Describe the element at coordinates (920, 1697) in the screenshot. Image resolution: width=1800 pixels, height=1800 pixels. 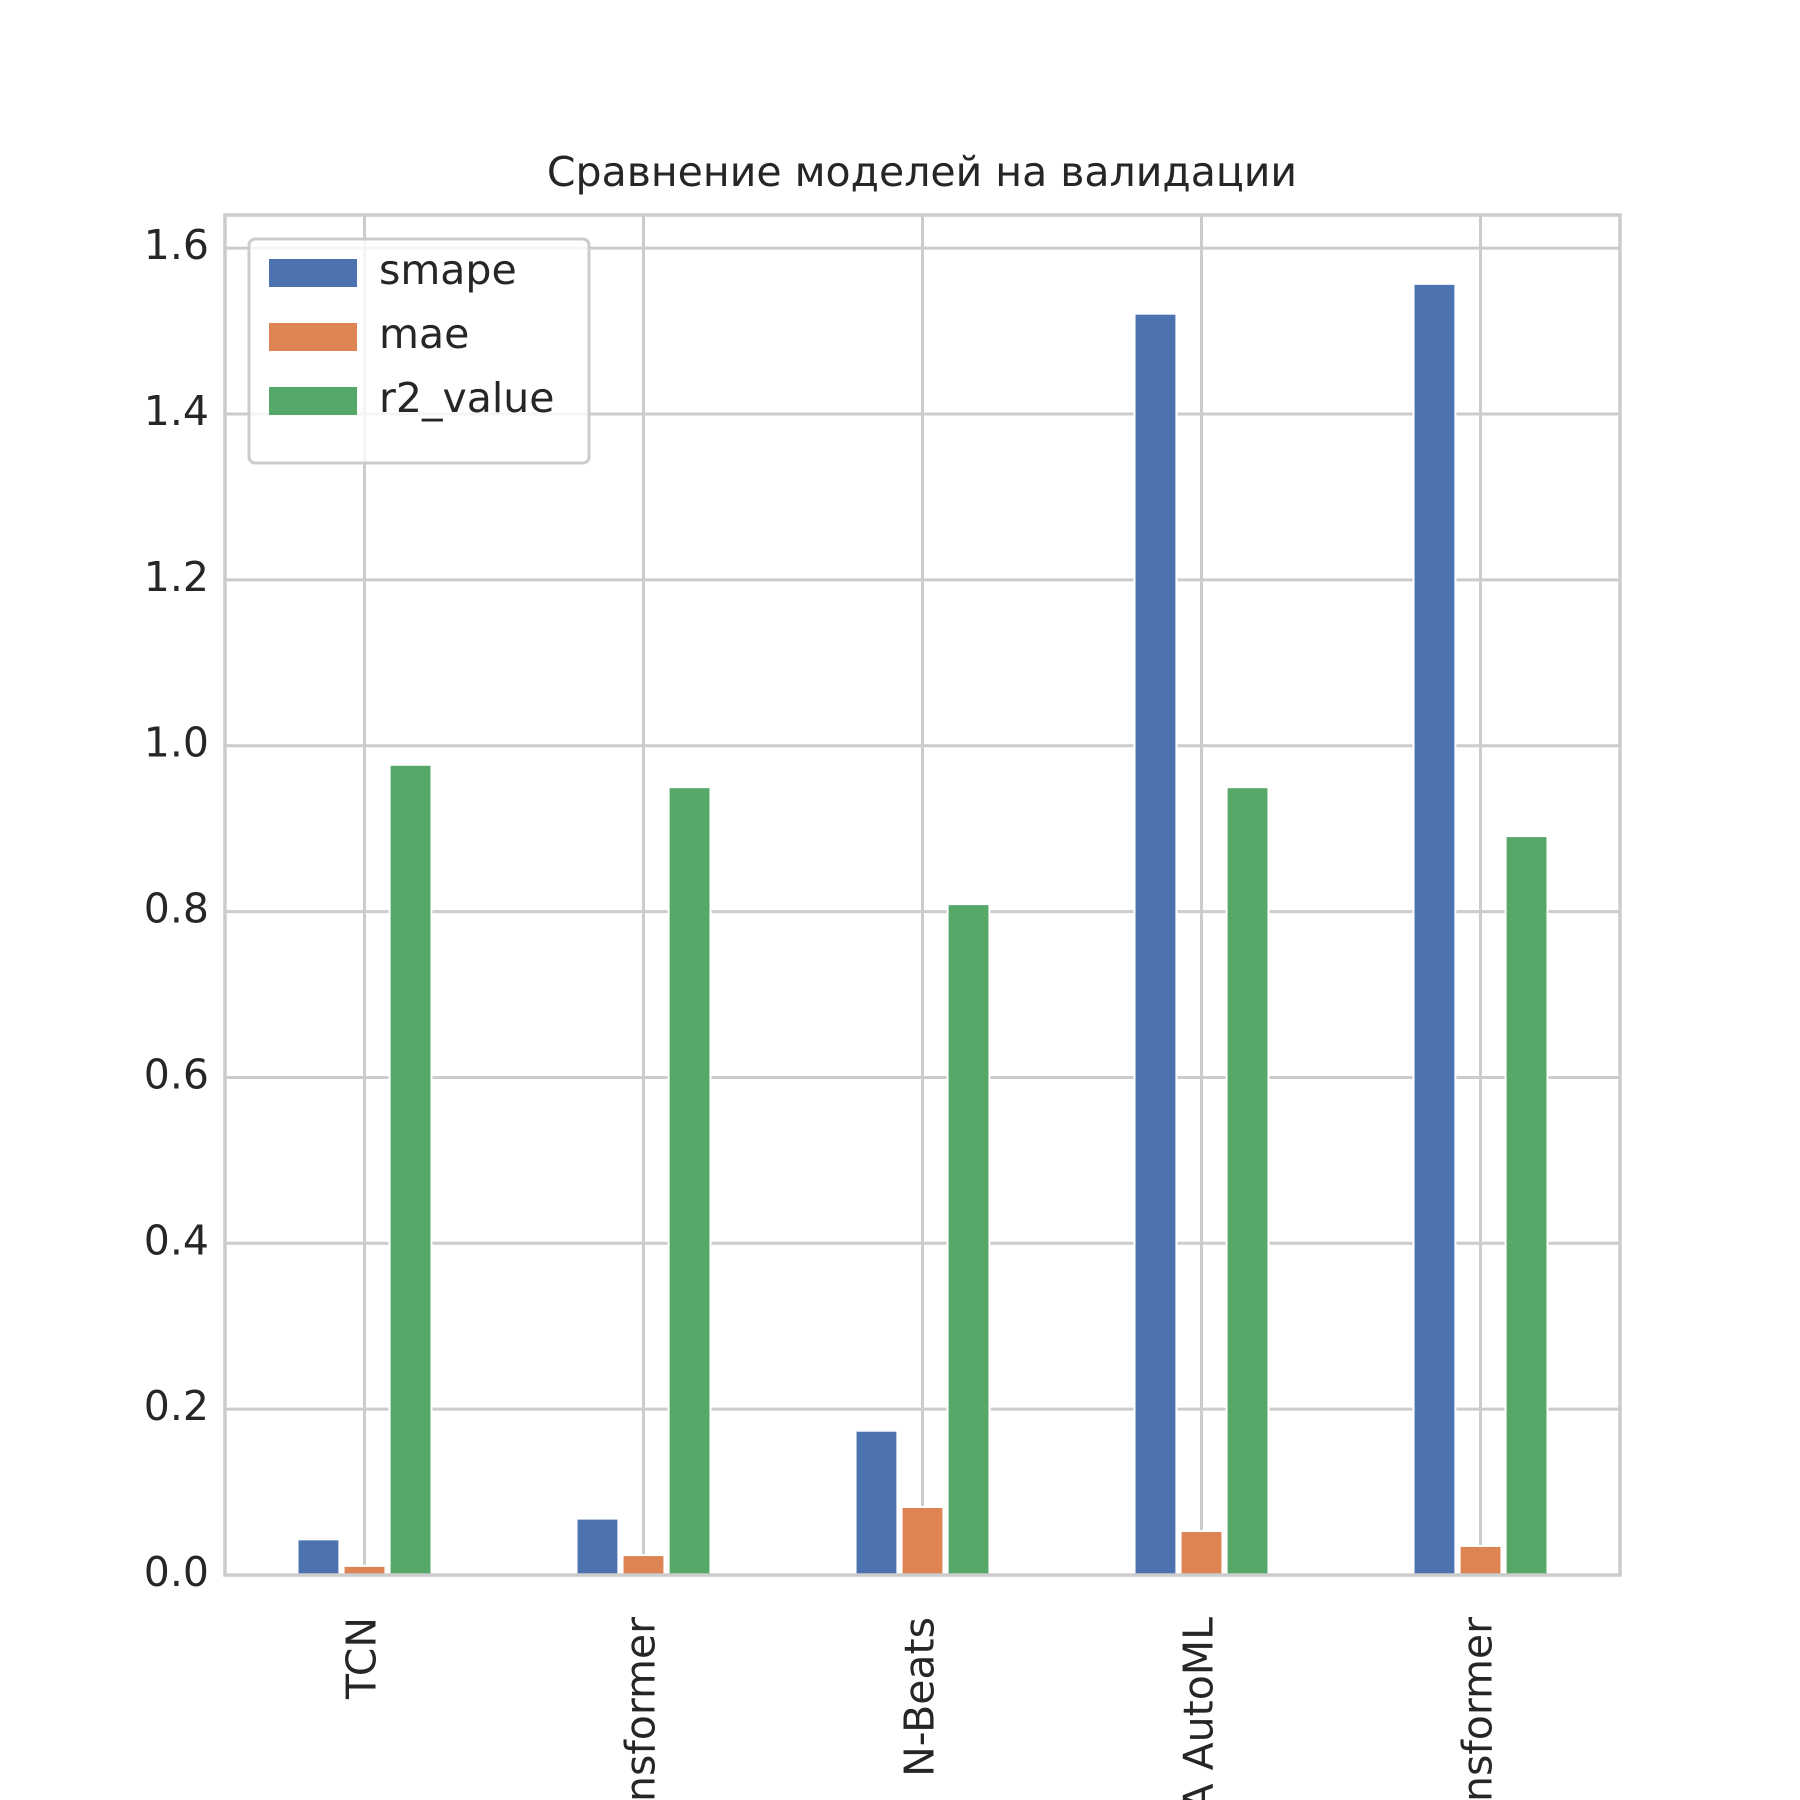
I see `x-tick-label: N-Beats` at that location.